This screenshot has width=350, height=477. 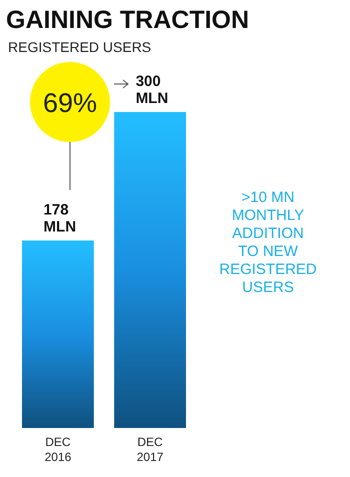 I want to click on data-label: 178 MLN, so click(x=60, y=219).